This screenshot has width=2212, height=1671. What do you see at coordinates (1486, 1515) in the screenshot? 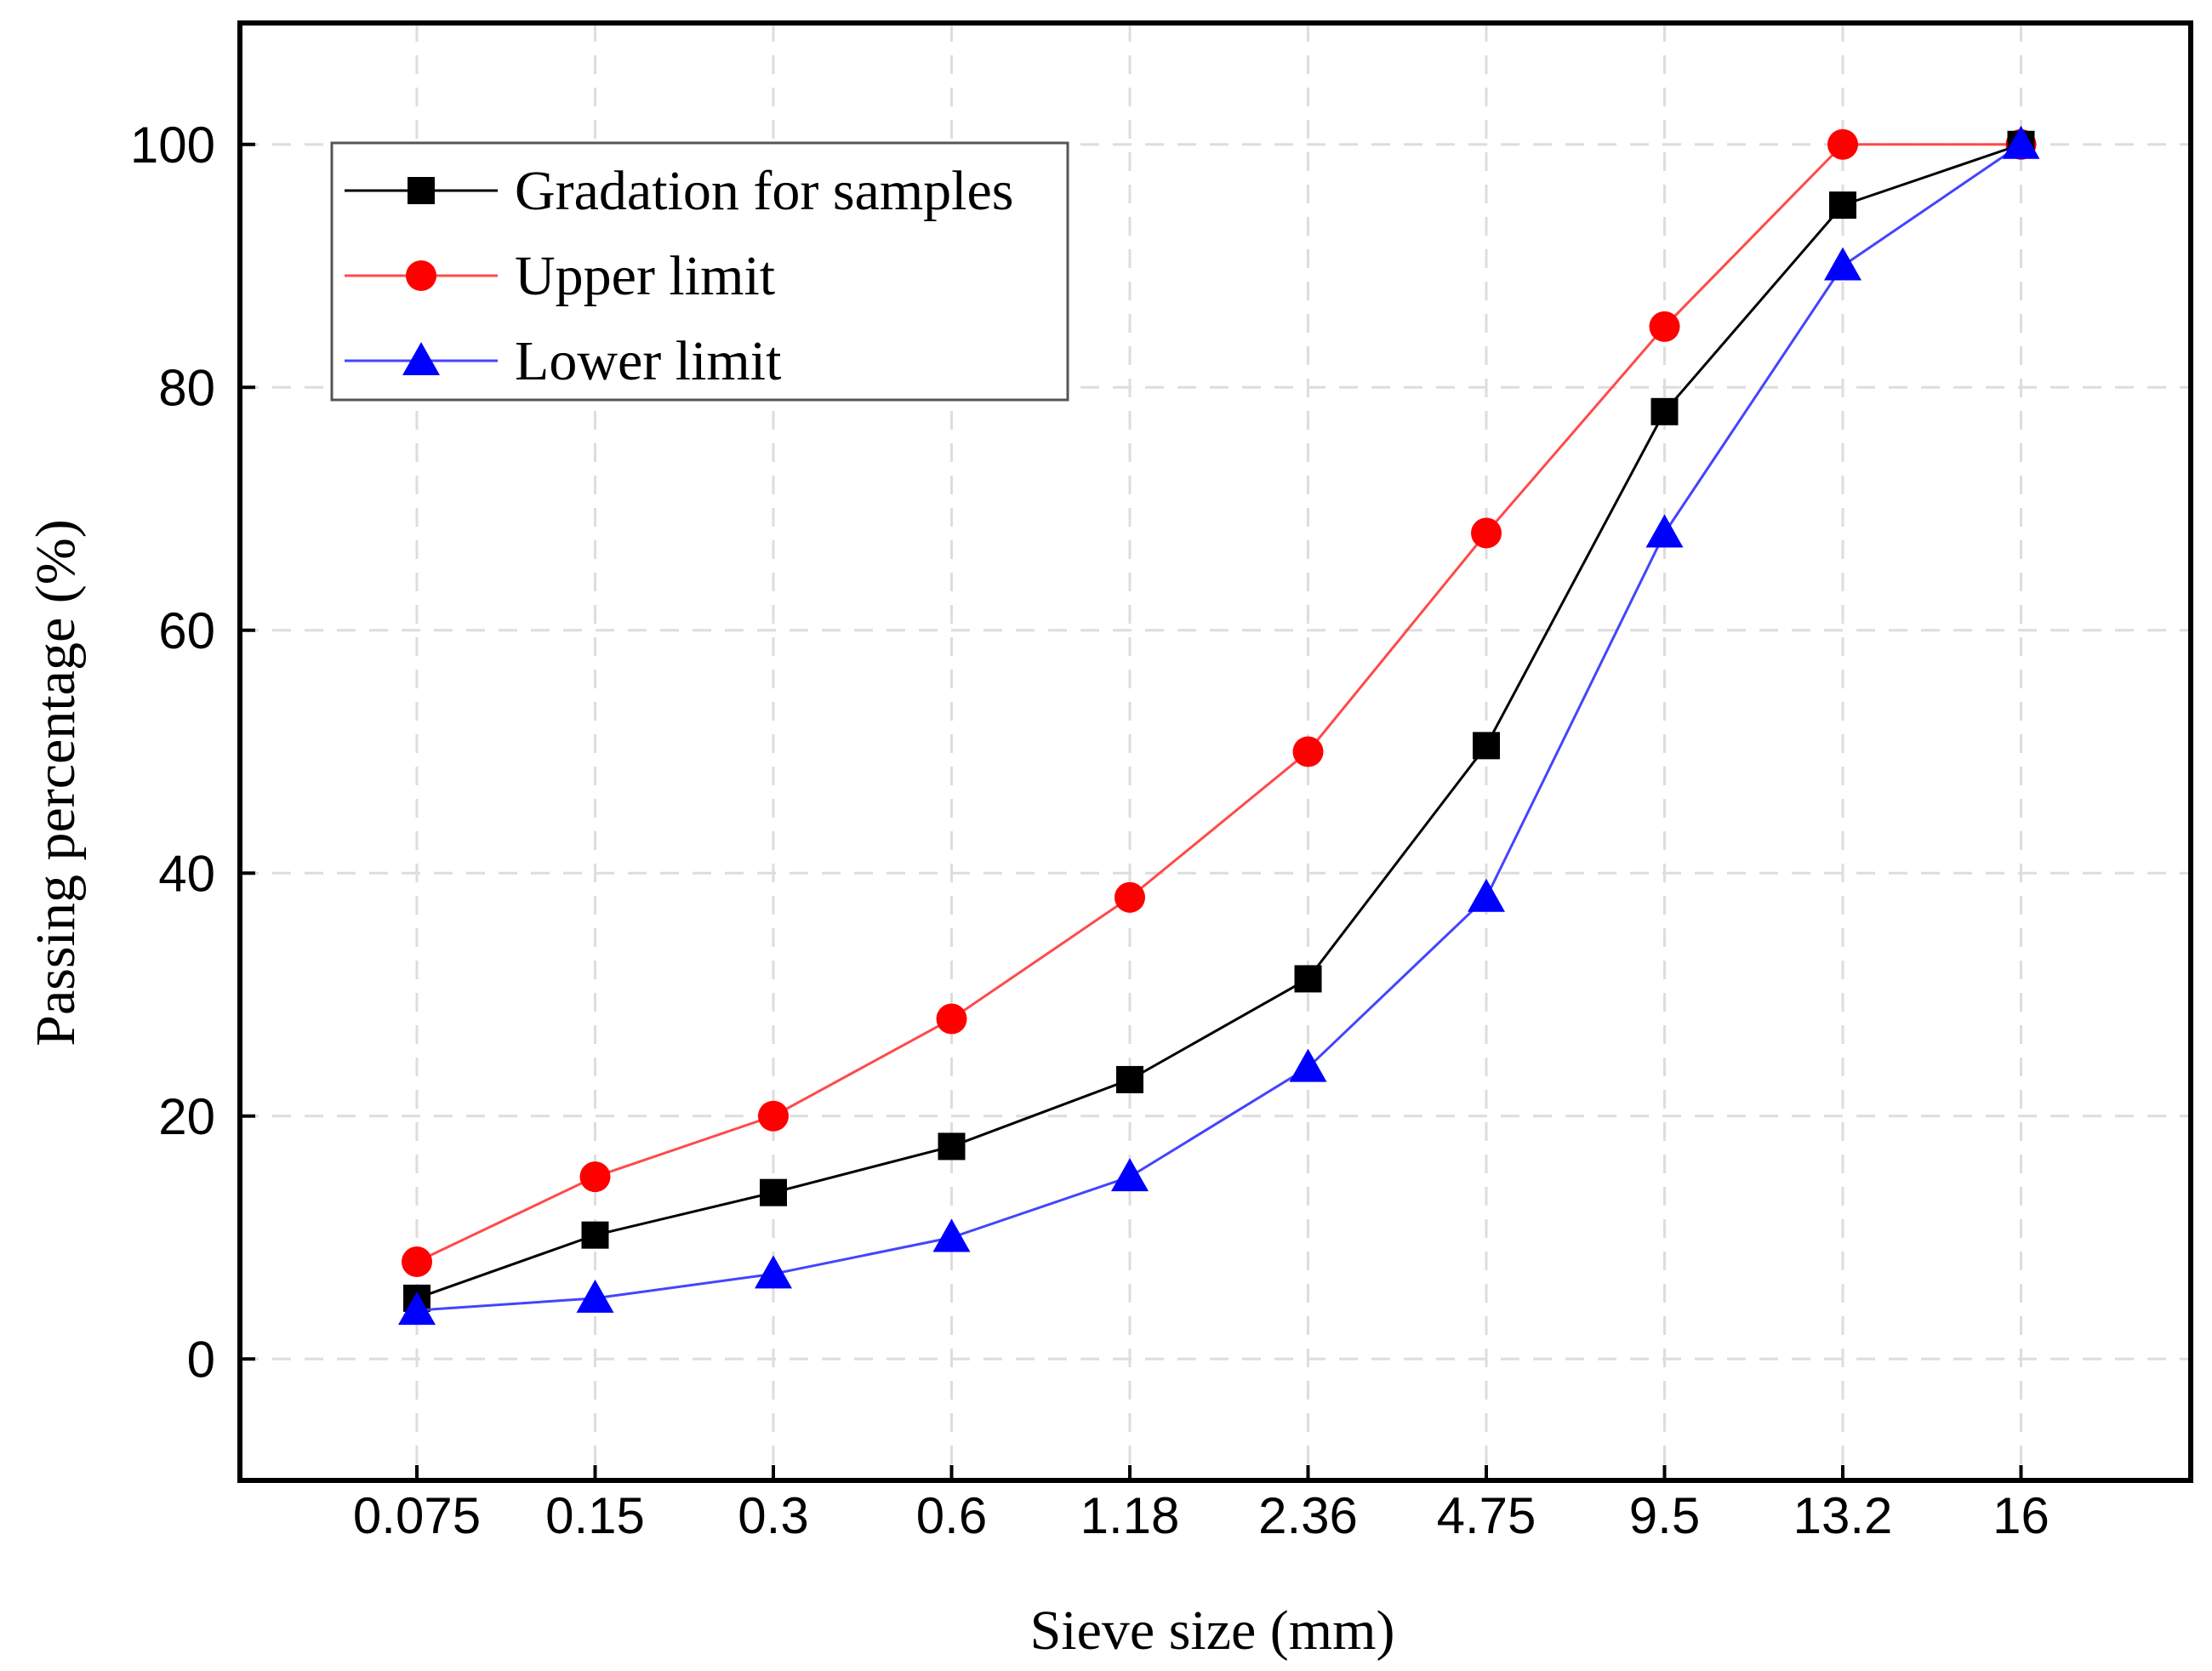
I see `x-tick-label: 4.75` at bounding box center [1486, 1515].